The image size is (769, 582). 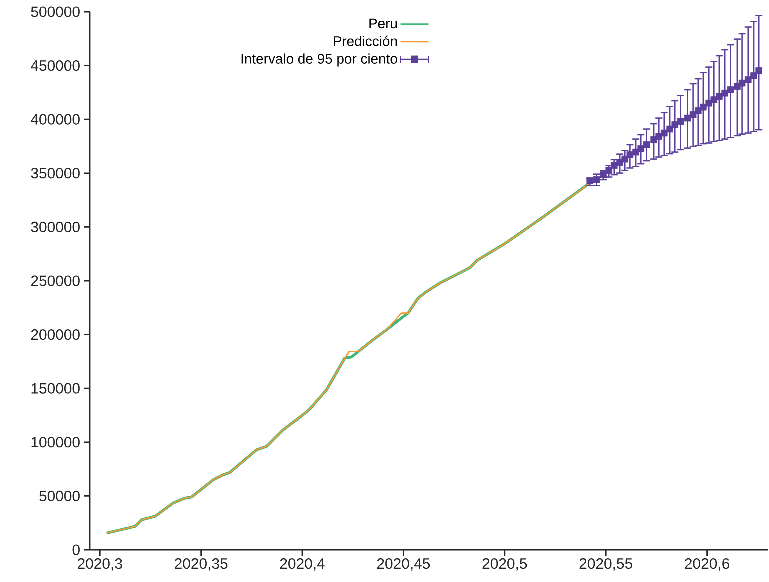 What do you see at coordinates (55, 119) in the screenshot?
I see `y-tick-label: 400000` at bounding box center [55, 119].